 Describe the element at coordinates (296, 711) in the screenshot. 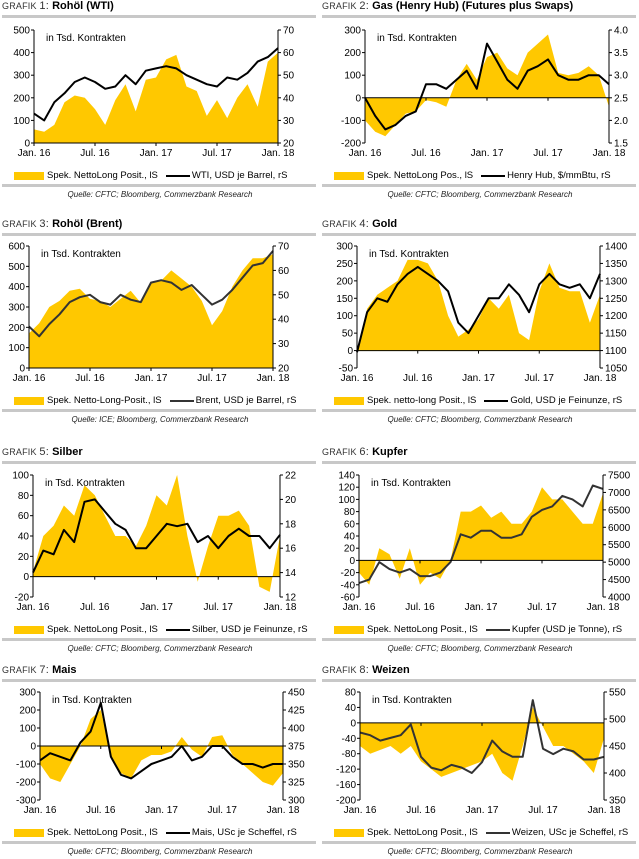

I see `right-tick-label: 425` at that location.